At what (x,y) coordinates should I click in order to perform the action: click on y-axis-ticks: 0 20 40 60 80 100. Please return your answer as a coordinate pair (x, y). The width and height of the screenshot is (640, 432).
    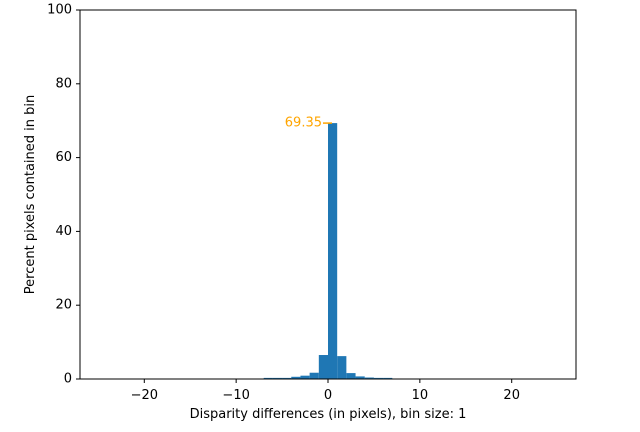
    Looking at the image, I should click on (63, 195).